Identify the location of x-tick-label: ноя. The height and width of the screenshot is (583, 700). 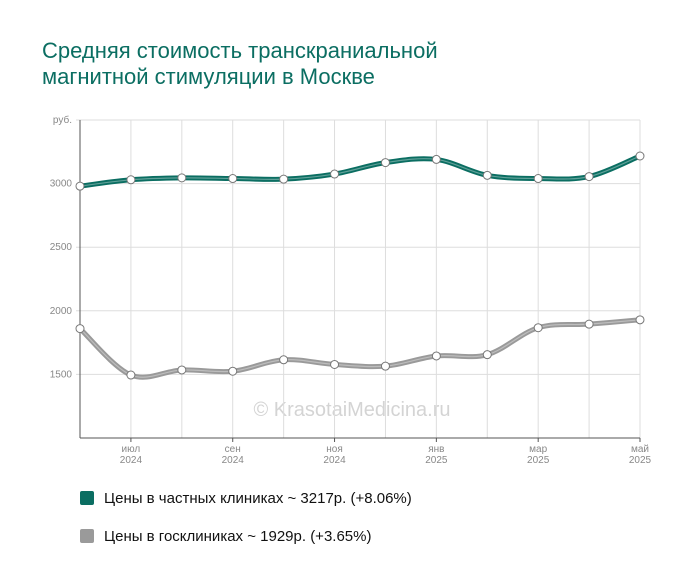
(334, 449).